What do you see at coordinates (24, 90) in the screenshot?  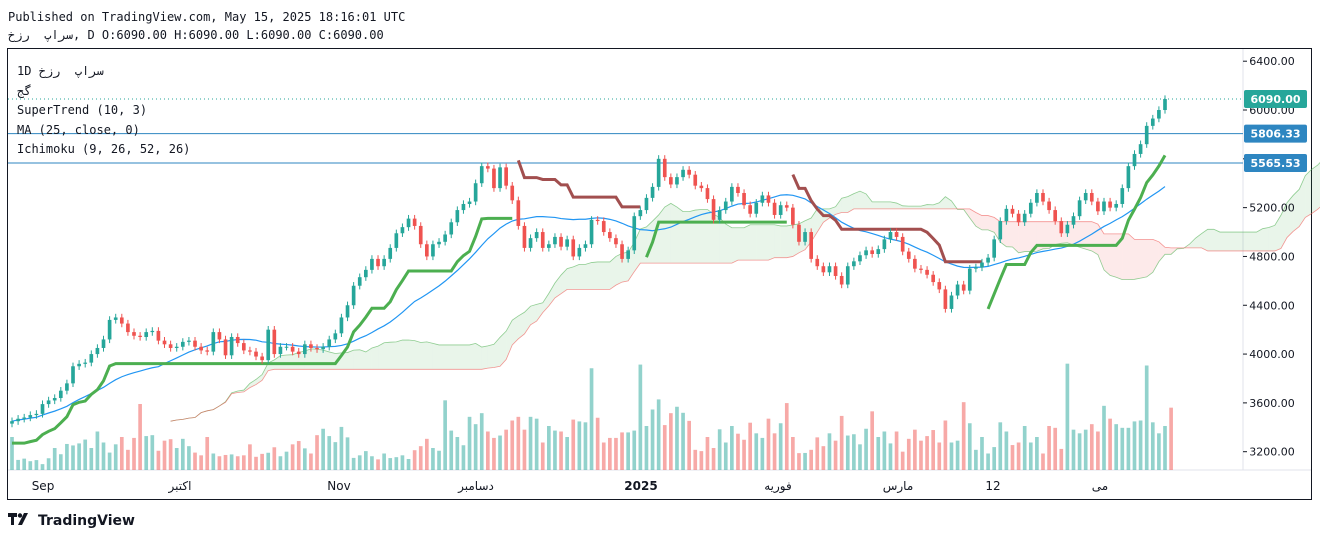 I see `legend-subtitle: گج` at bounding box center [24, 90].